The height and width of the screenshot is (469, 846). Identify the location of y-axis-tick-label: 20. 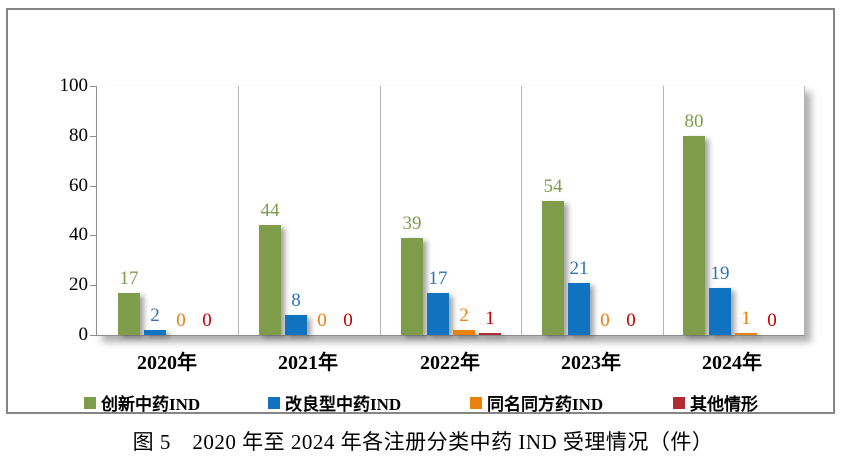
(78, 284).